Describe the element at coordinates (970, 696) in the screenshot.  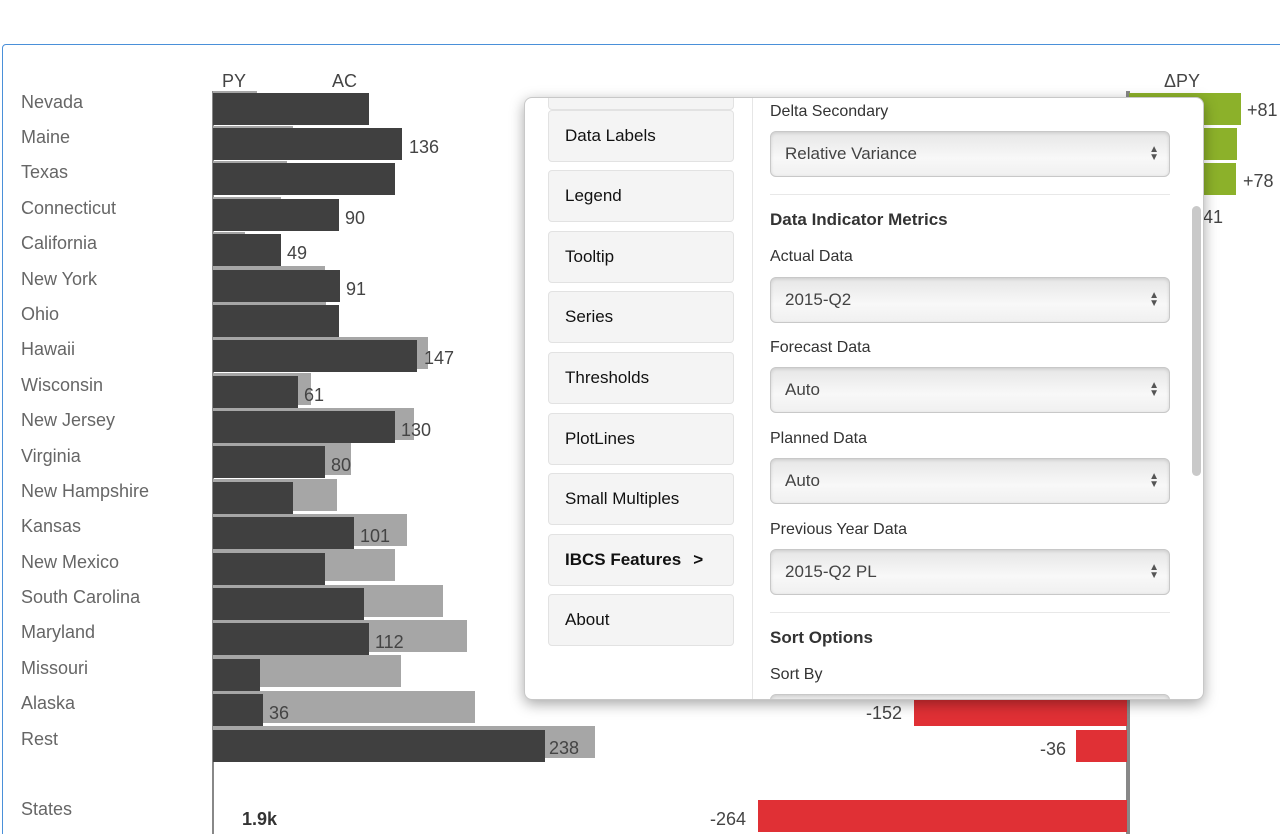
I see `sort-by-select` at that location.